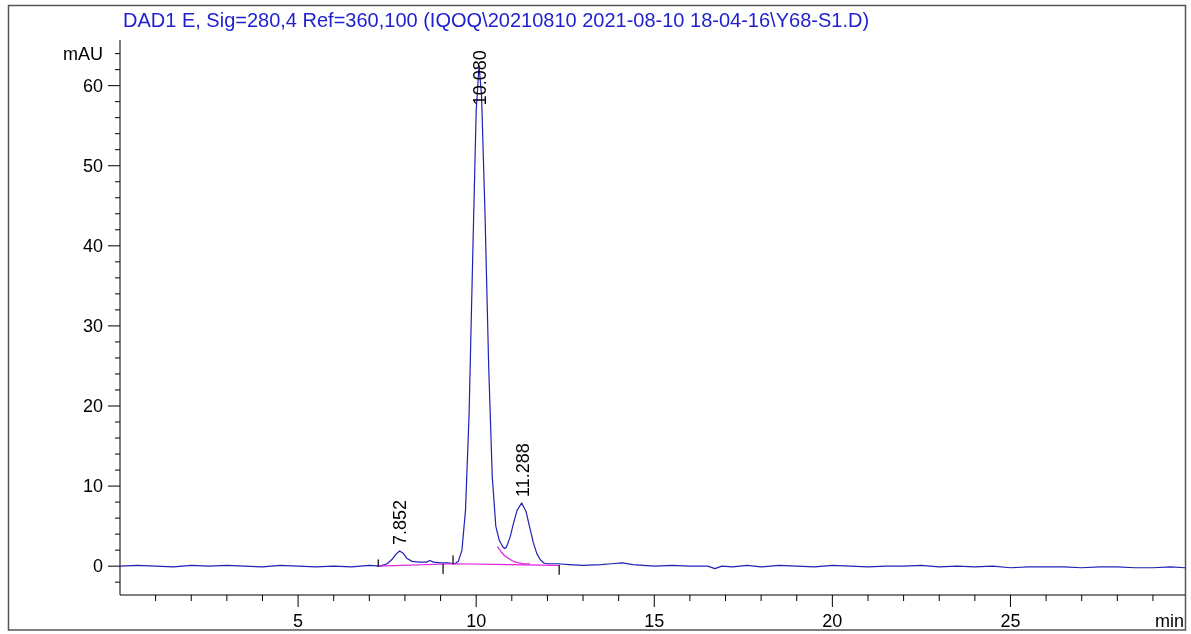 The width and height of the screenshot is (1191, 634). Describe the element at coordinates (92, 246) in the screenshot. I see `y-tick-label: 40` at that location.